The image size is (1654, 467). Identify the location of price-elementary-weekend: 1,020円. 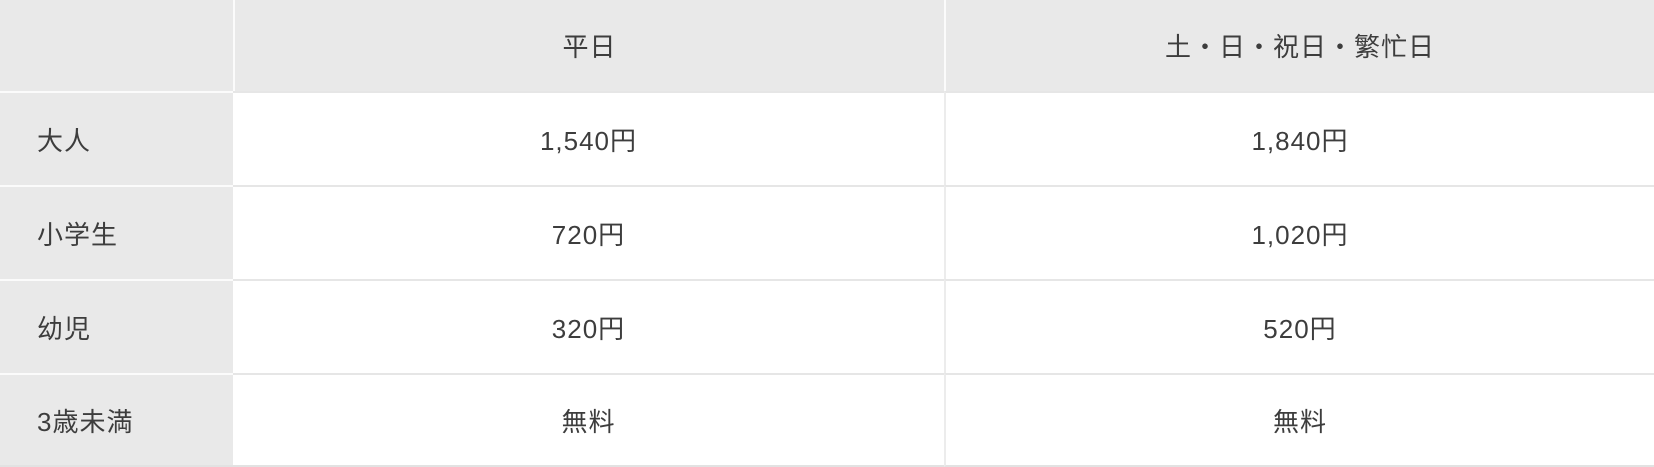
(1299, 232).